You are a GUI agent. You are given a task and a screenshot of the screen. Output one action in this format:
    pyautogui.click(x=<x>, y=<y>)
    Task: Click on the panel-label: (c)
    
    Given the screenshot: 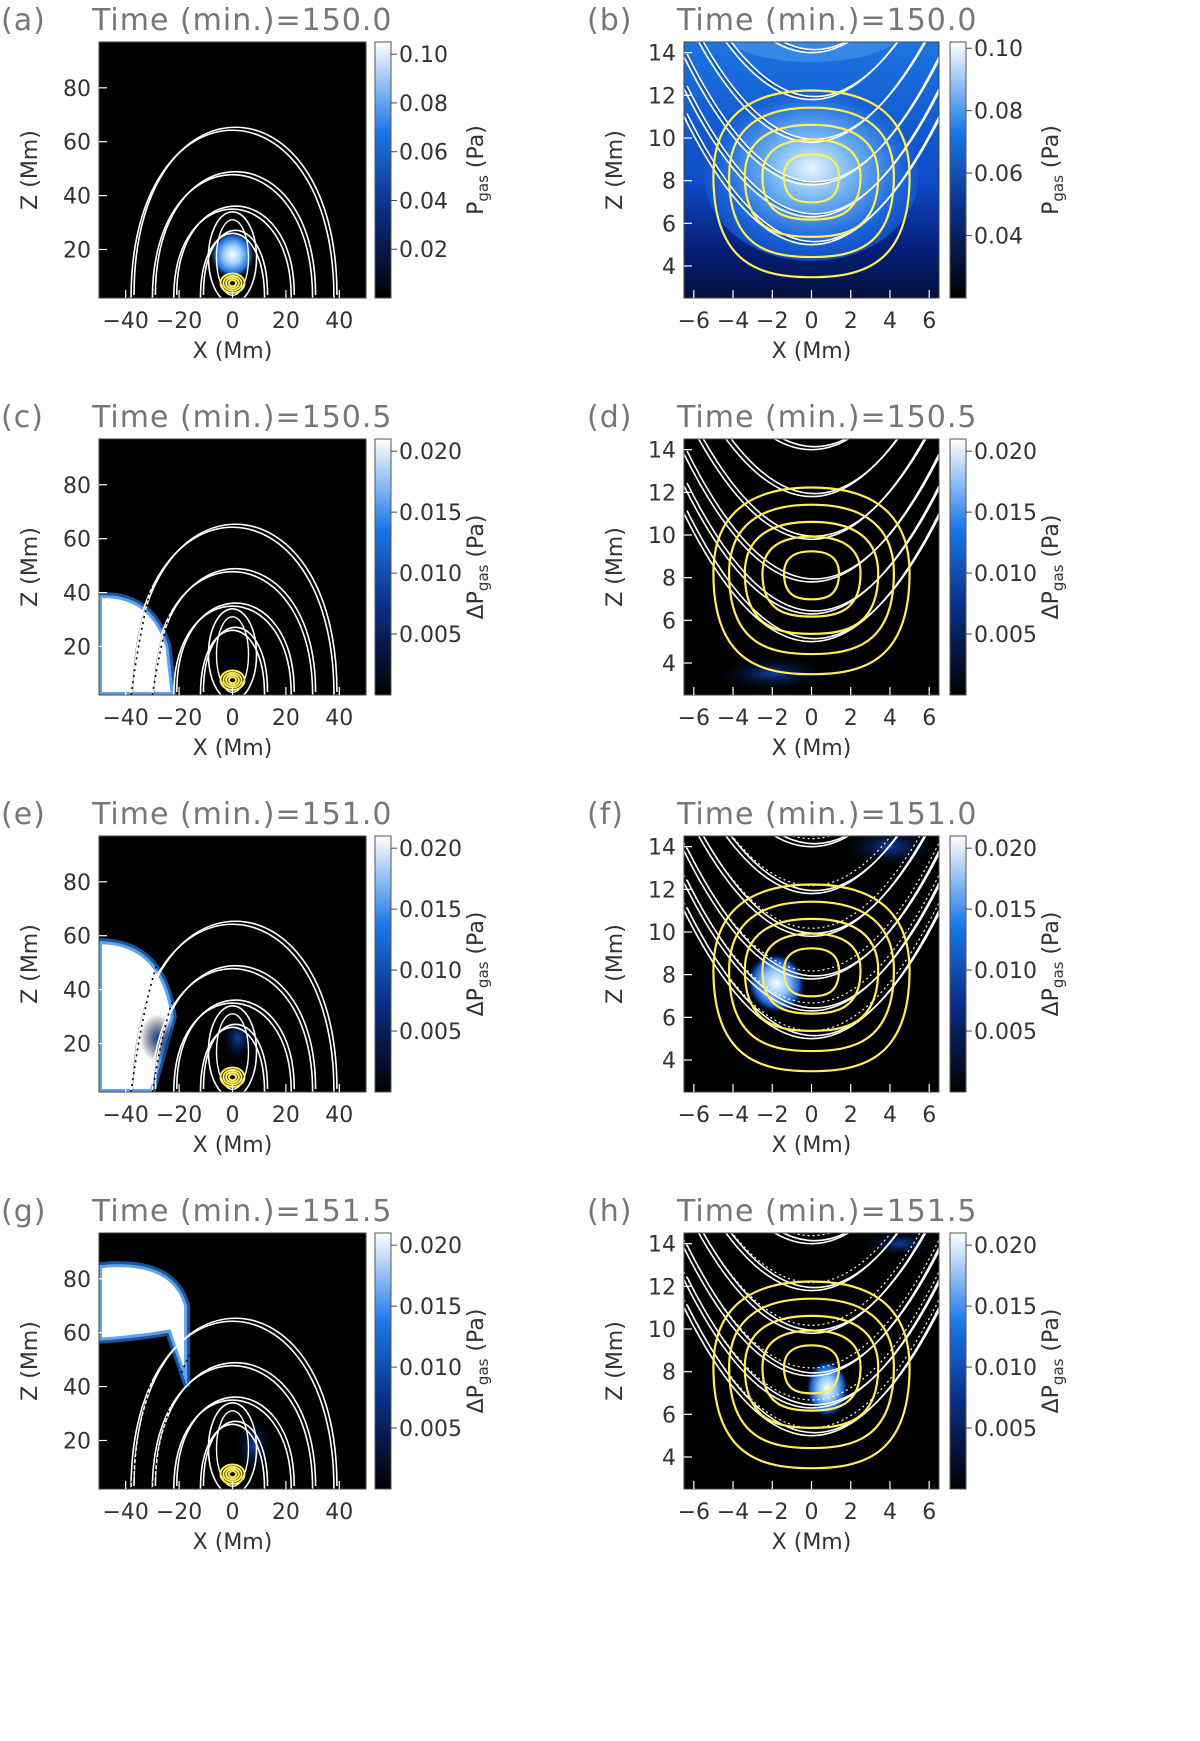 What is the action you would take?
    pyautogui.click(x=22, y=417)
    